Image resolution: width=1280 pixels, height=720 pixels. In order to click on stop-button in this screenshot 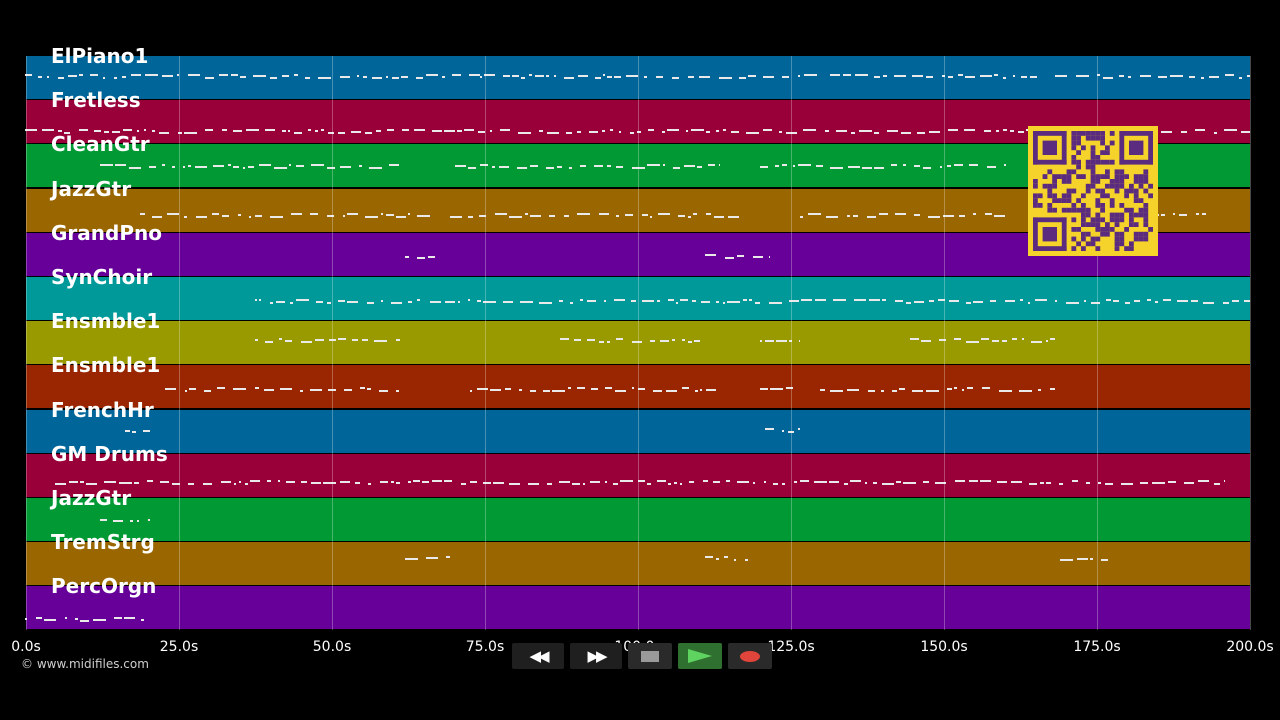, I will do `click(650, 656)`.